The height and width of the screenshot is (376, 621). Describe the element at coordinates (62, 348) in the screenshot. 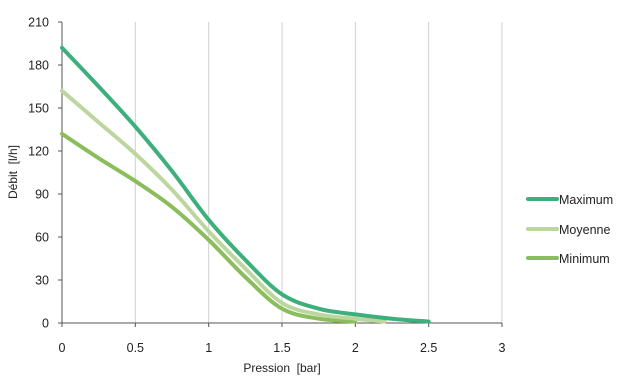

I see `x-tick-label: 0` at that location.